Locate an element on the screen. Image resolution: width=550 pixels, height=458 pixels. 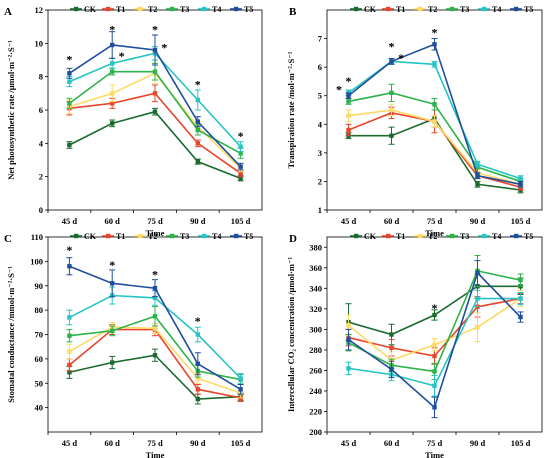
y-tick-label: 1 is located at coordinates (320, 210).